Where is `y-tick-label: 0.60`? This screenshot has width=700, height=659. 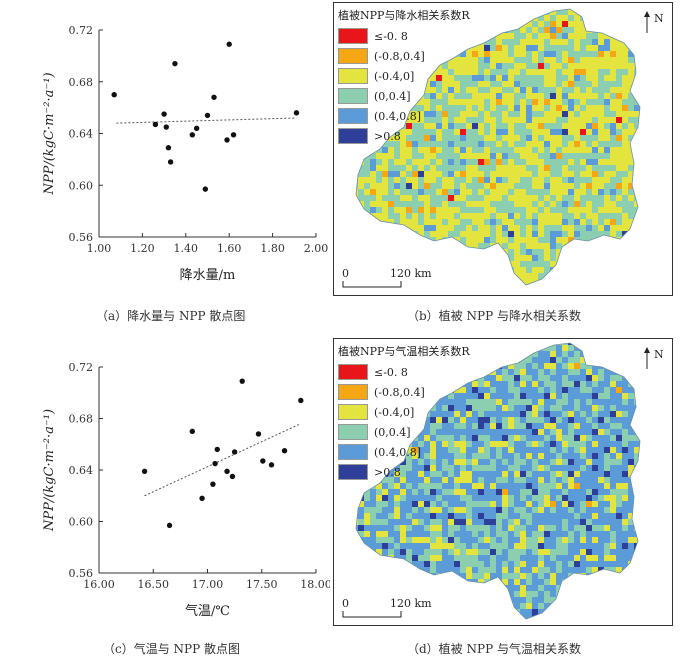
y-tick-label: 0.60 is located at coordinates (81, 522).